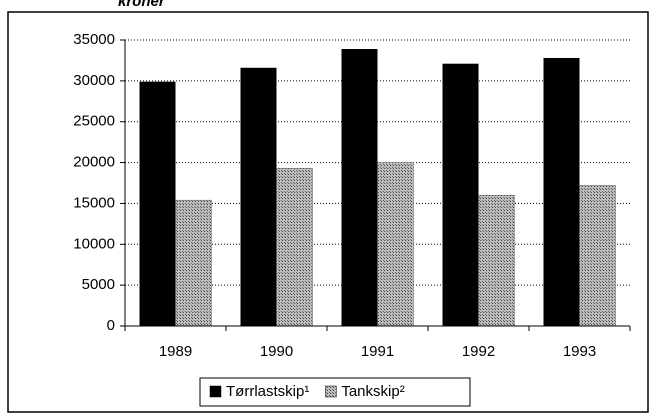 This screenshot has width=656, height=420. Describe the element at coordinates (94, 121) in the screenshot. I see `y-tick-label: 25000` at that location.